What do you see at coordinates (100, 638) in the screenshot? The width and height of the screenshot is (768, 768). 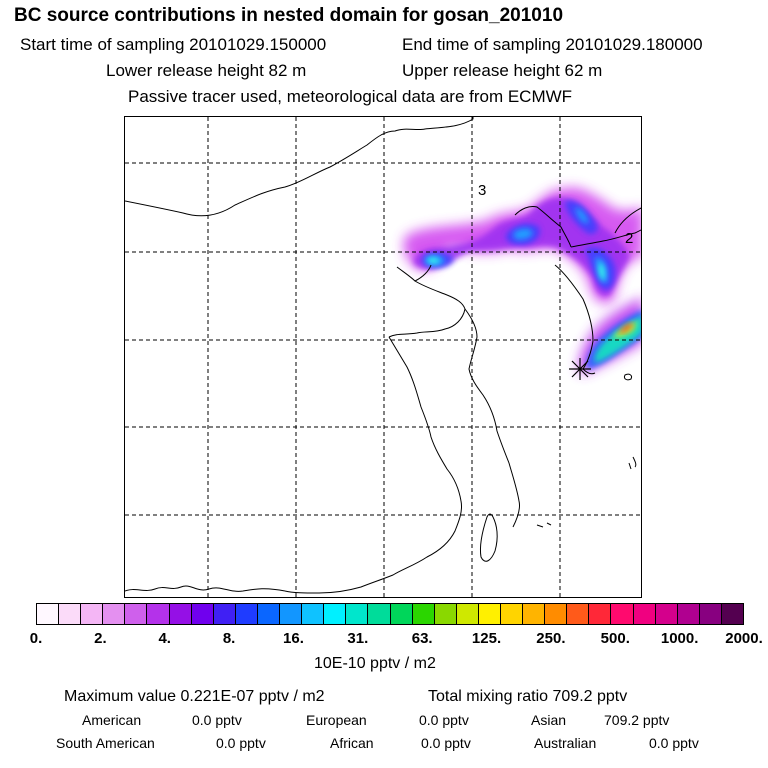 I see `colorbar-tick-label: 2.` at bounding box center [100, 638].